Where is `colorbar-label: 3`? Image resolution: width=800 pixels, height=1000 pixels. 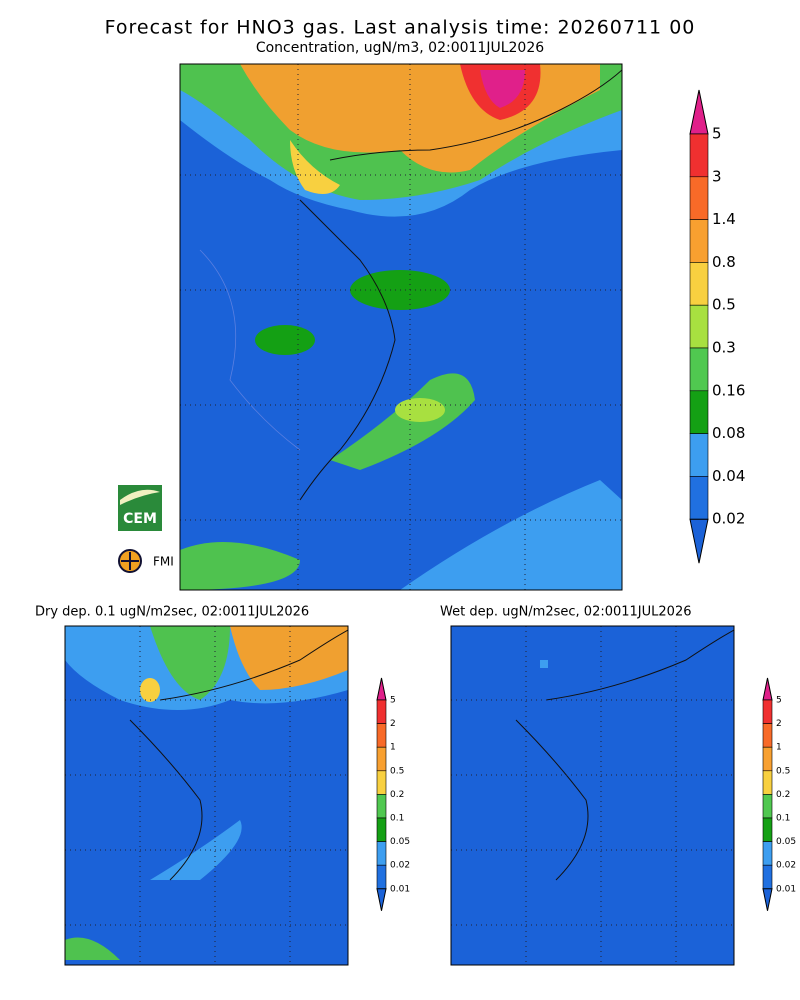
colorbar-label: 3 is located at coordinates (717, 176).